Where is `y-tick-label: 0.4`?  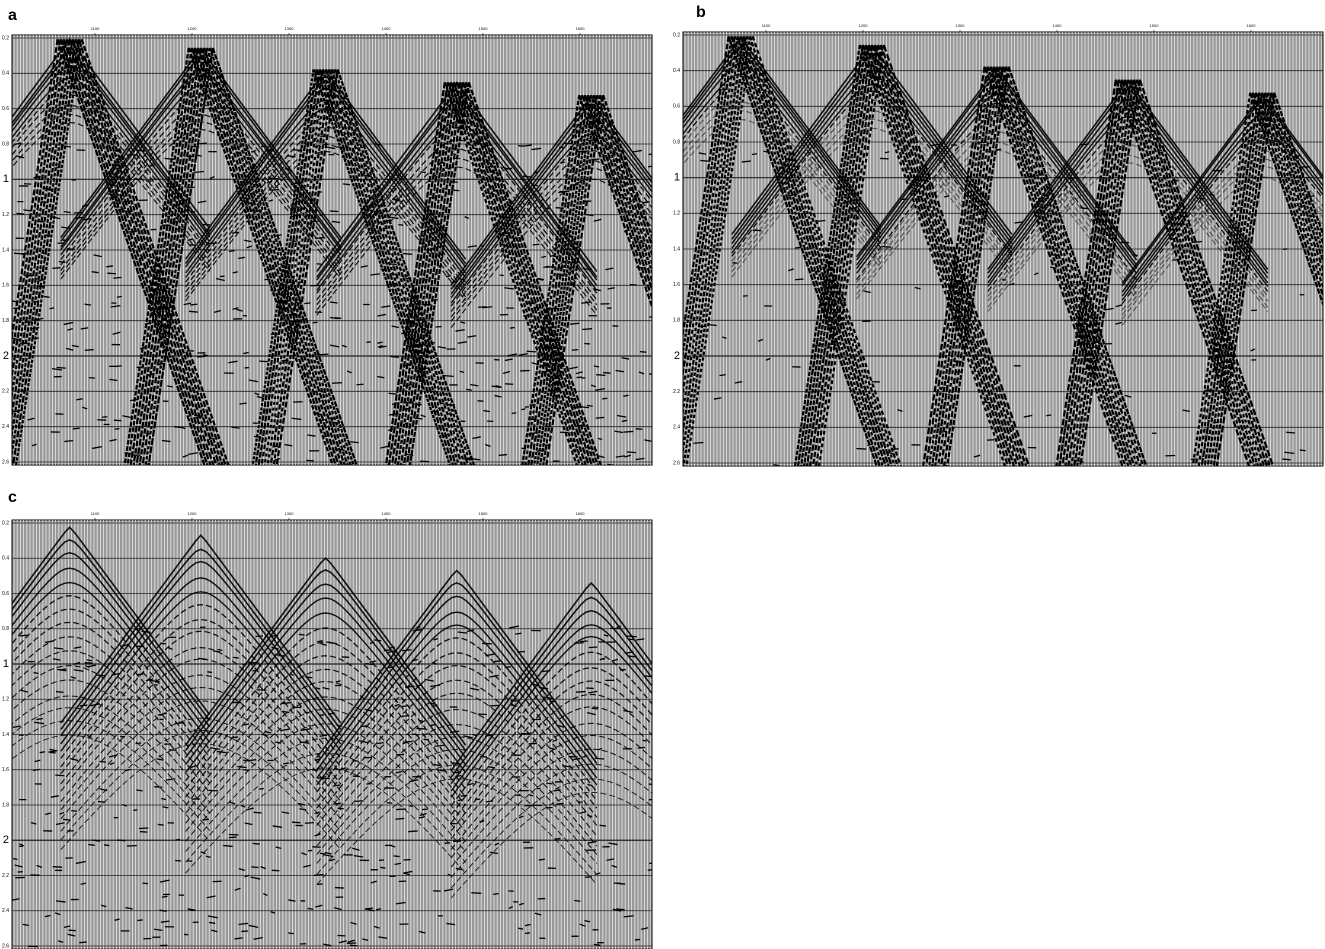 y-tick-label: 0.4 is located at coordinates (5, 559).